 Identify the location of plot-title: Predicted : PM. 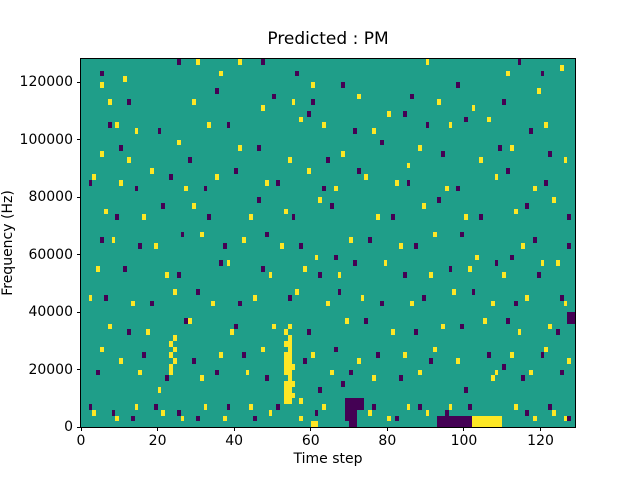
(328, 39).